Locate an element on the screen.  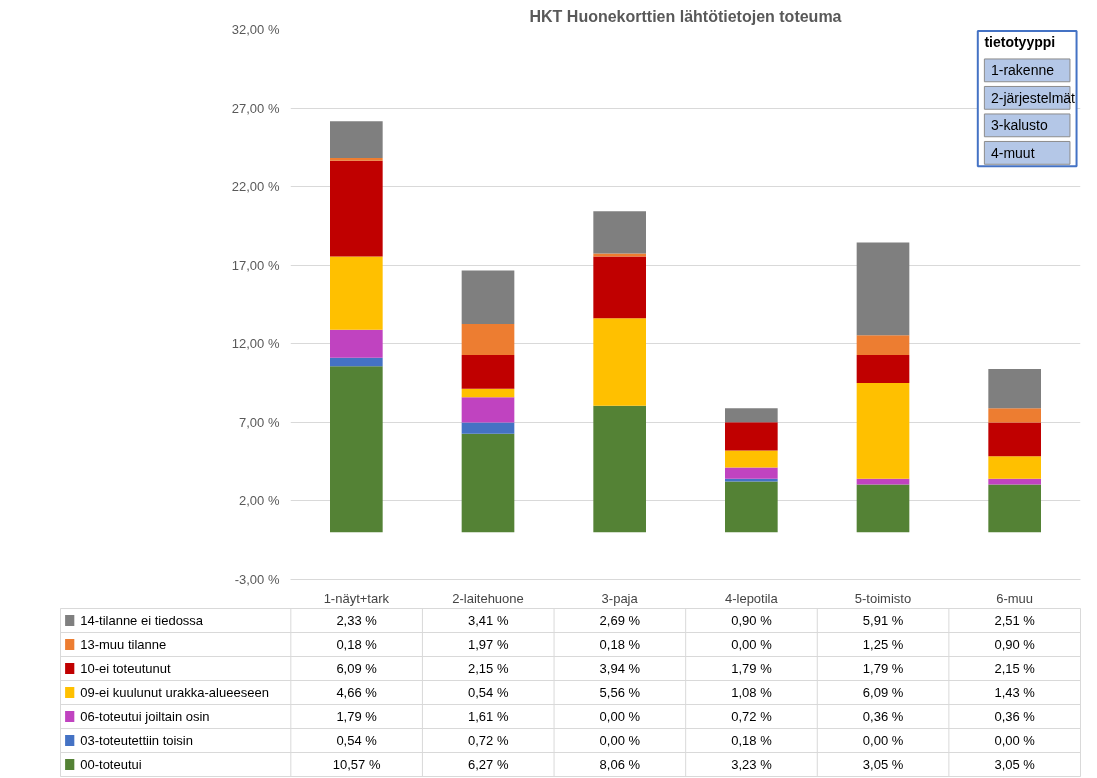
y-tick-label: 32,00 % is located at coordinates (255, 29).